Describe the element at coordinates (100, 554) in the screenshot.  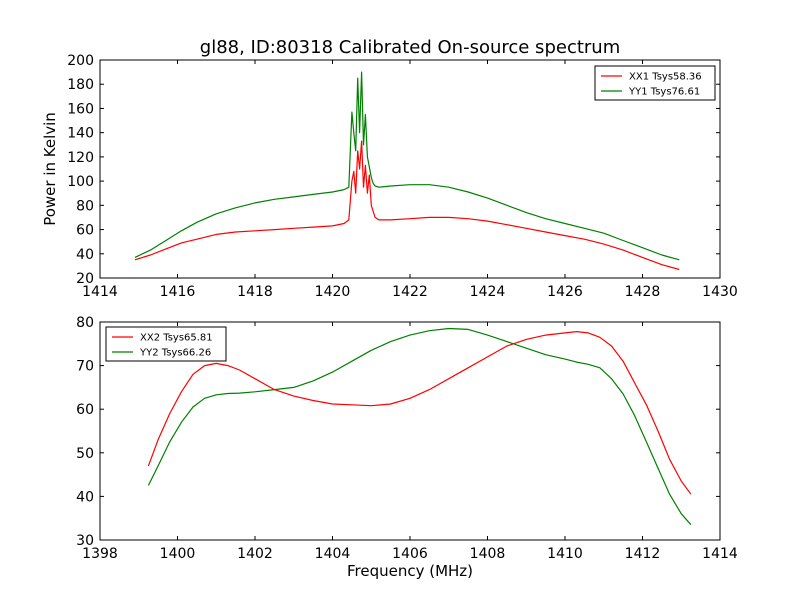
I see `x-tick-label: 1398` at that location.